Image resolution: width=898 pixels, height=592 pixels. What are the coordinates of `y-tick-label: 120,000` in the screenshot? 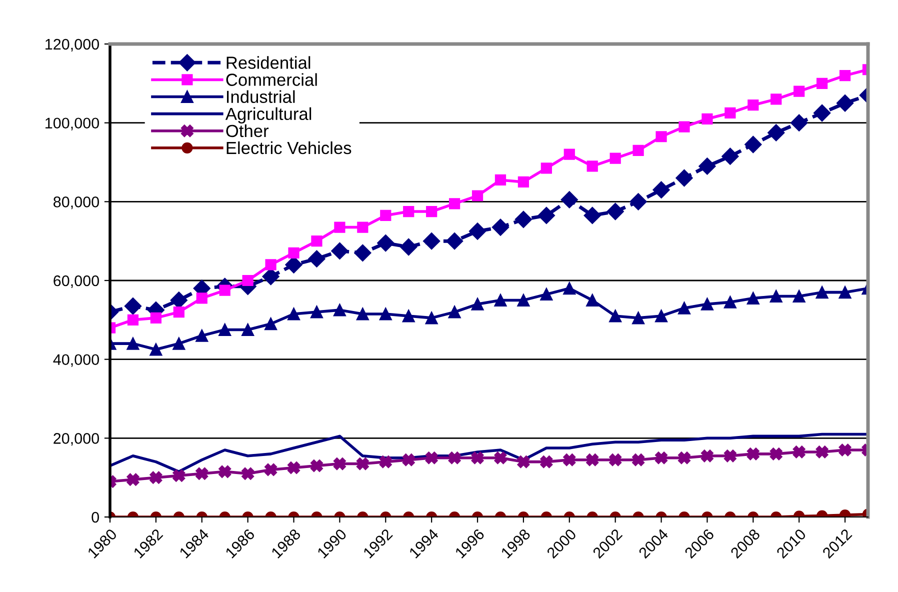 It's located at (72, 45).